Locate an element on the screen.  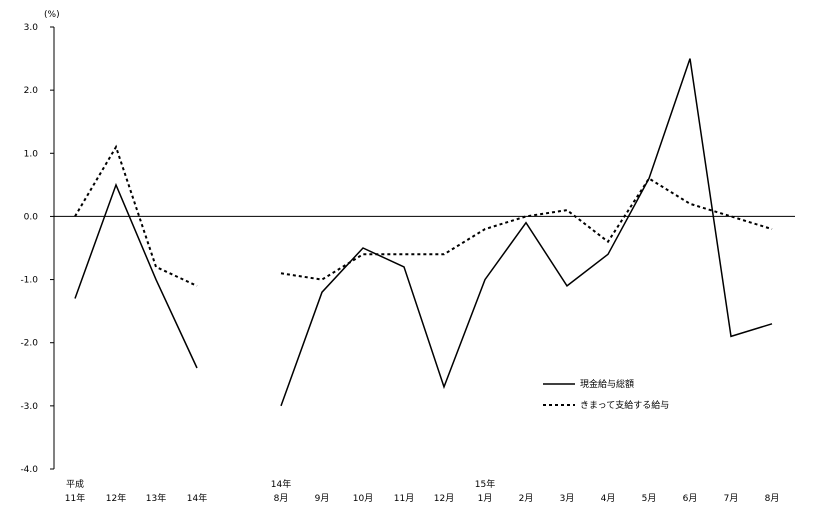
x-tick-label: 11年 is located at coordinates (75, 498).